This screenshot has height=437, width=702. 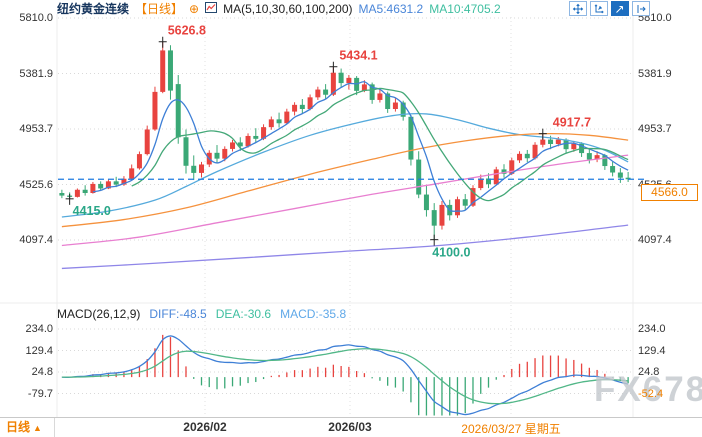 What do you see at coordinates (205, 427) in the screenshot?
I see `month-tick-label: 2026/02` at bounding box center [205, 427].